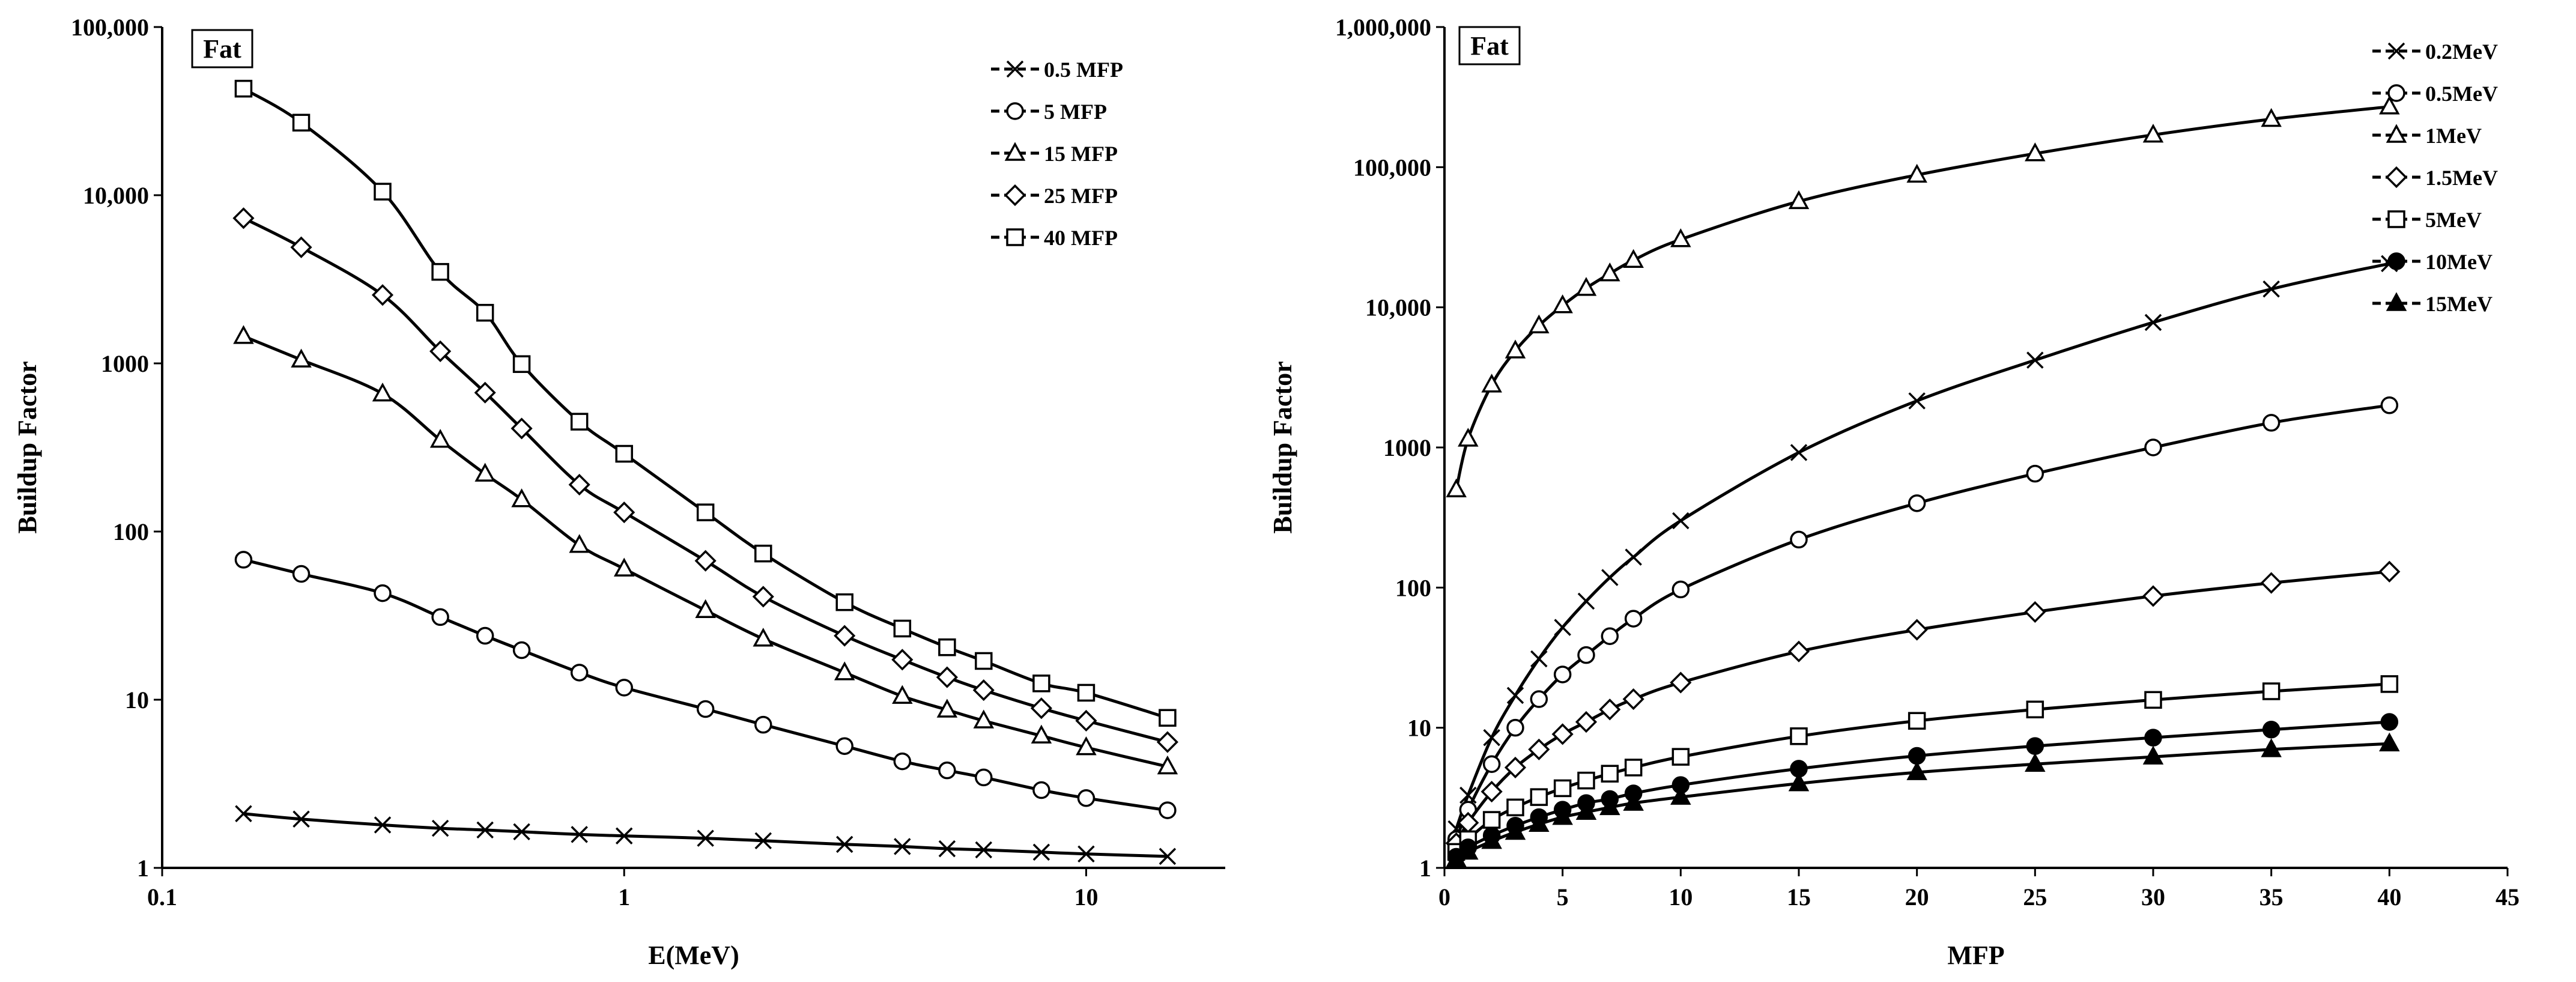 The width and height of the screenshot is (2576, 982). What do you see at coordinates (1083, 70) in the screenshot?
I see `legend-label: 0.5 MFP` at bounding box center [1083, 70].